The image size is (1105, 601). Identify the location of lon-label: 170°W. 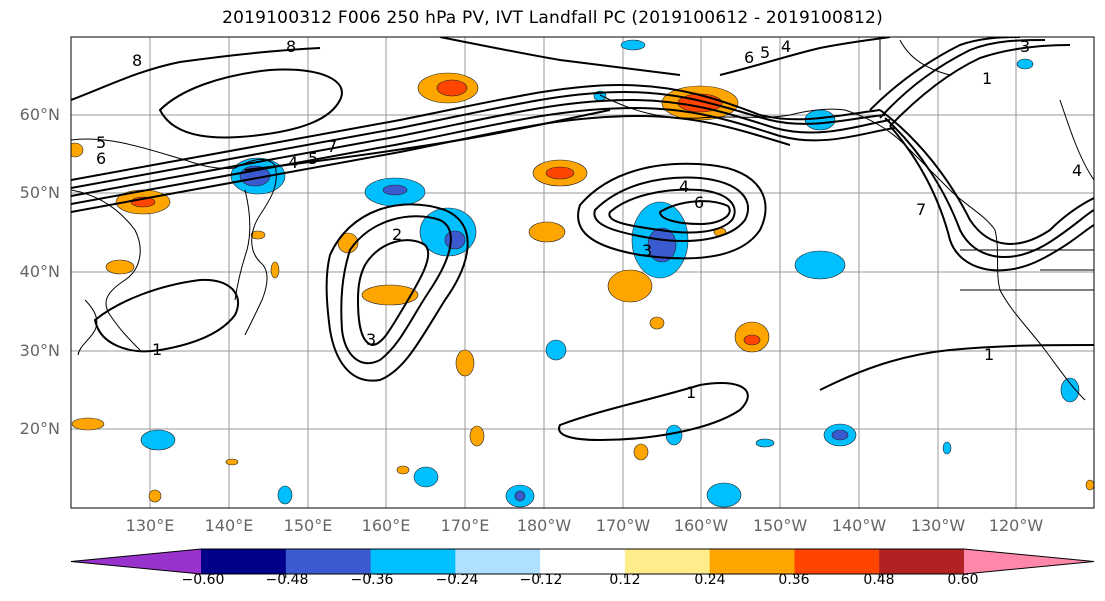
(623, 525).